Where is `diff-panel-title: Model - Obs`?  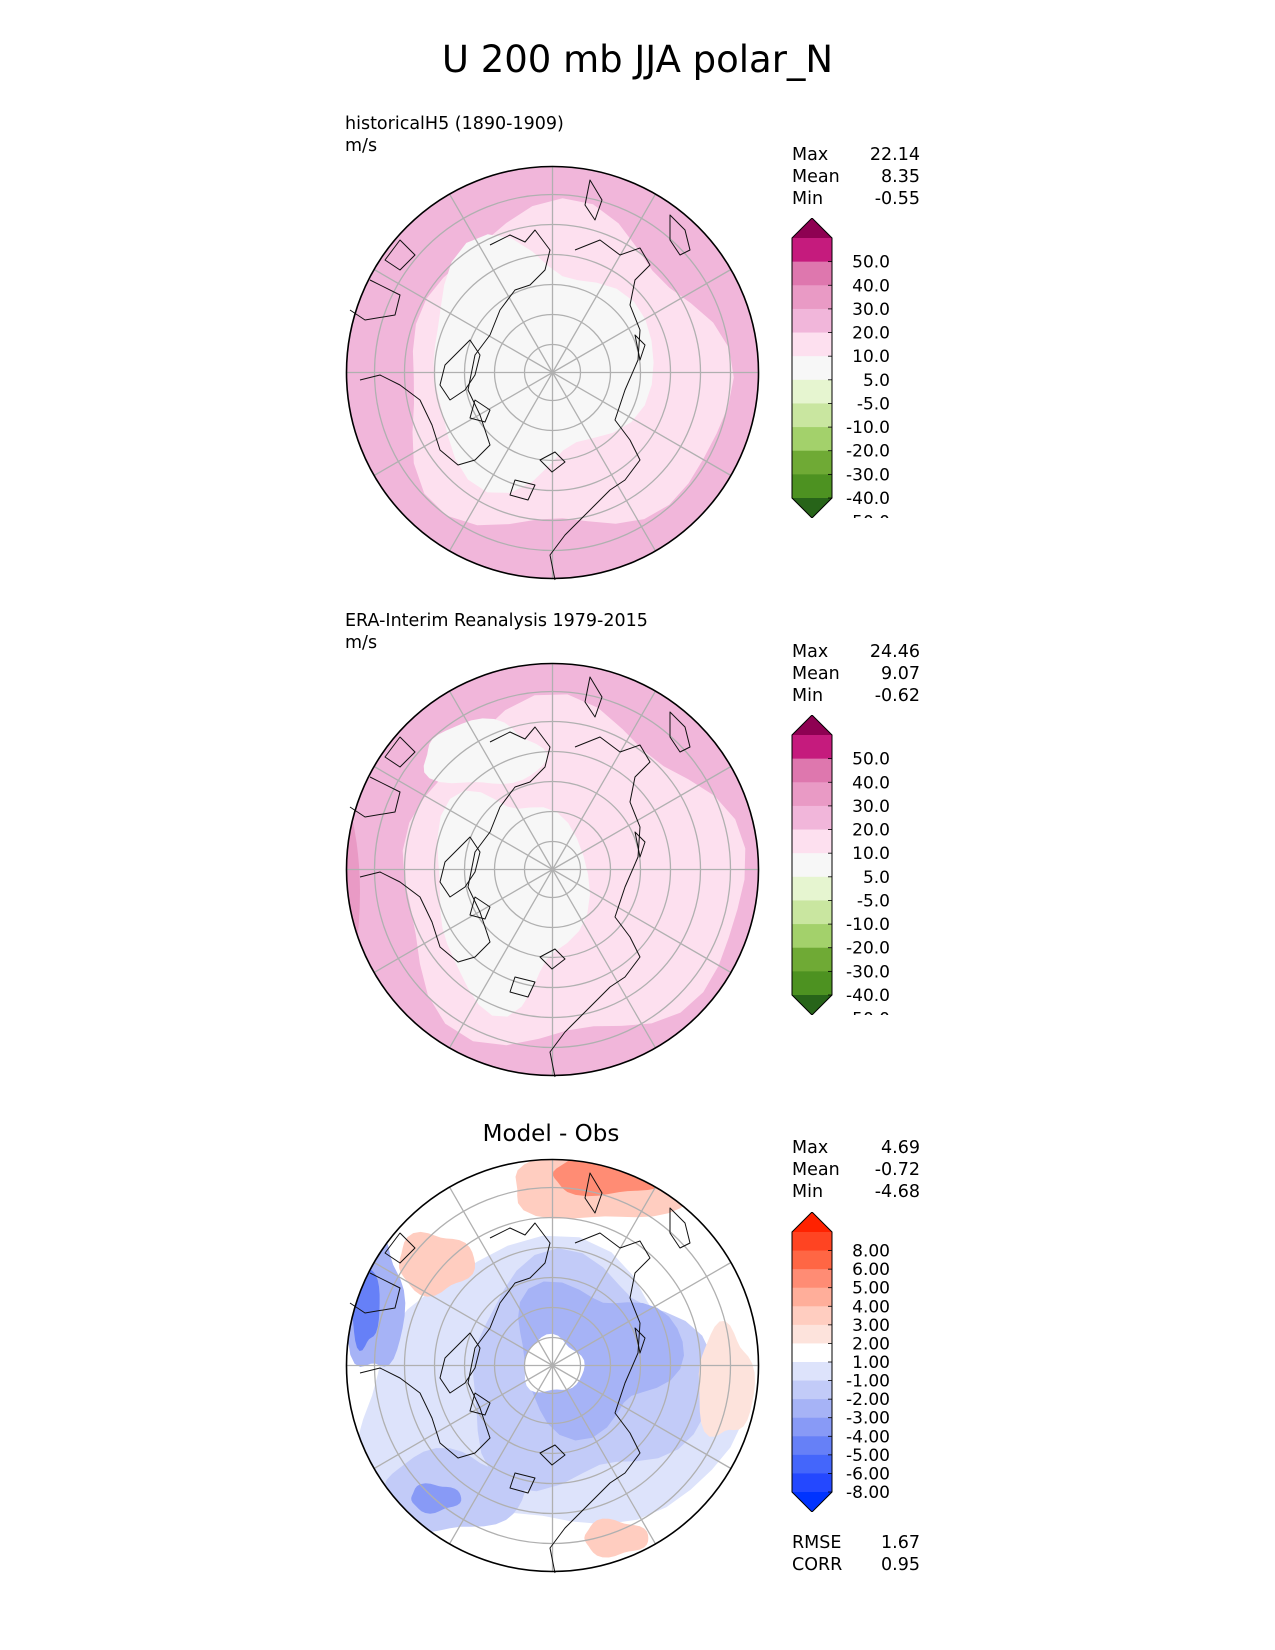
diff-panel-title: Model - Obs is located at coordinates (551, 1134).